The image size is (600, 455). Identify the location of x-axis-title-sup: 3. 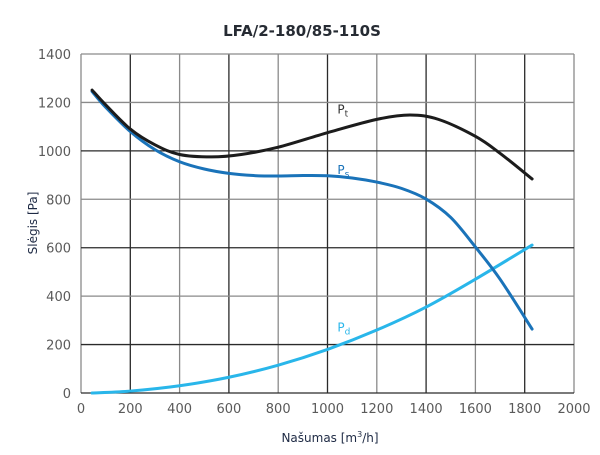
(359, 434).